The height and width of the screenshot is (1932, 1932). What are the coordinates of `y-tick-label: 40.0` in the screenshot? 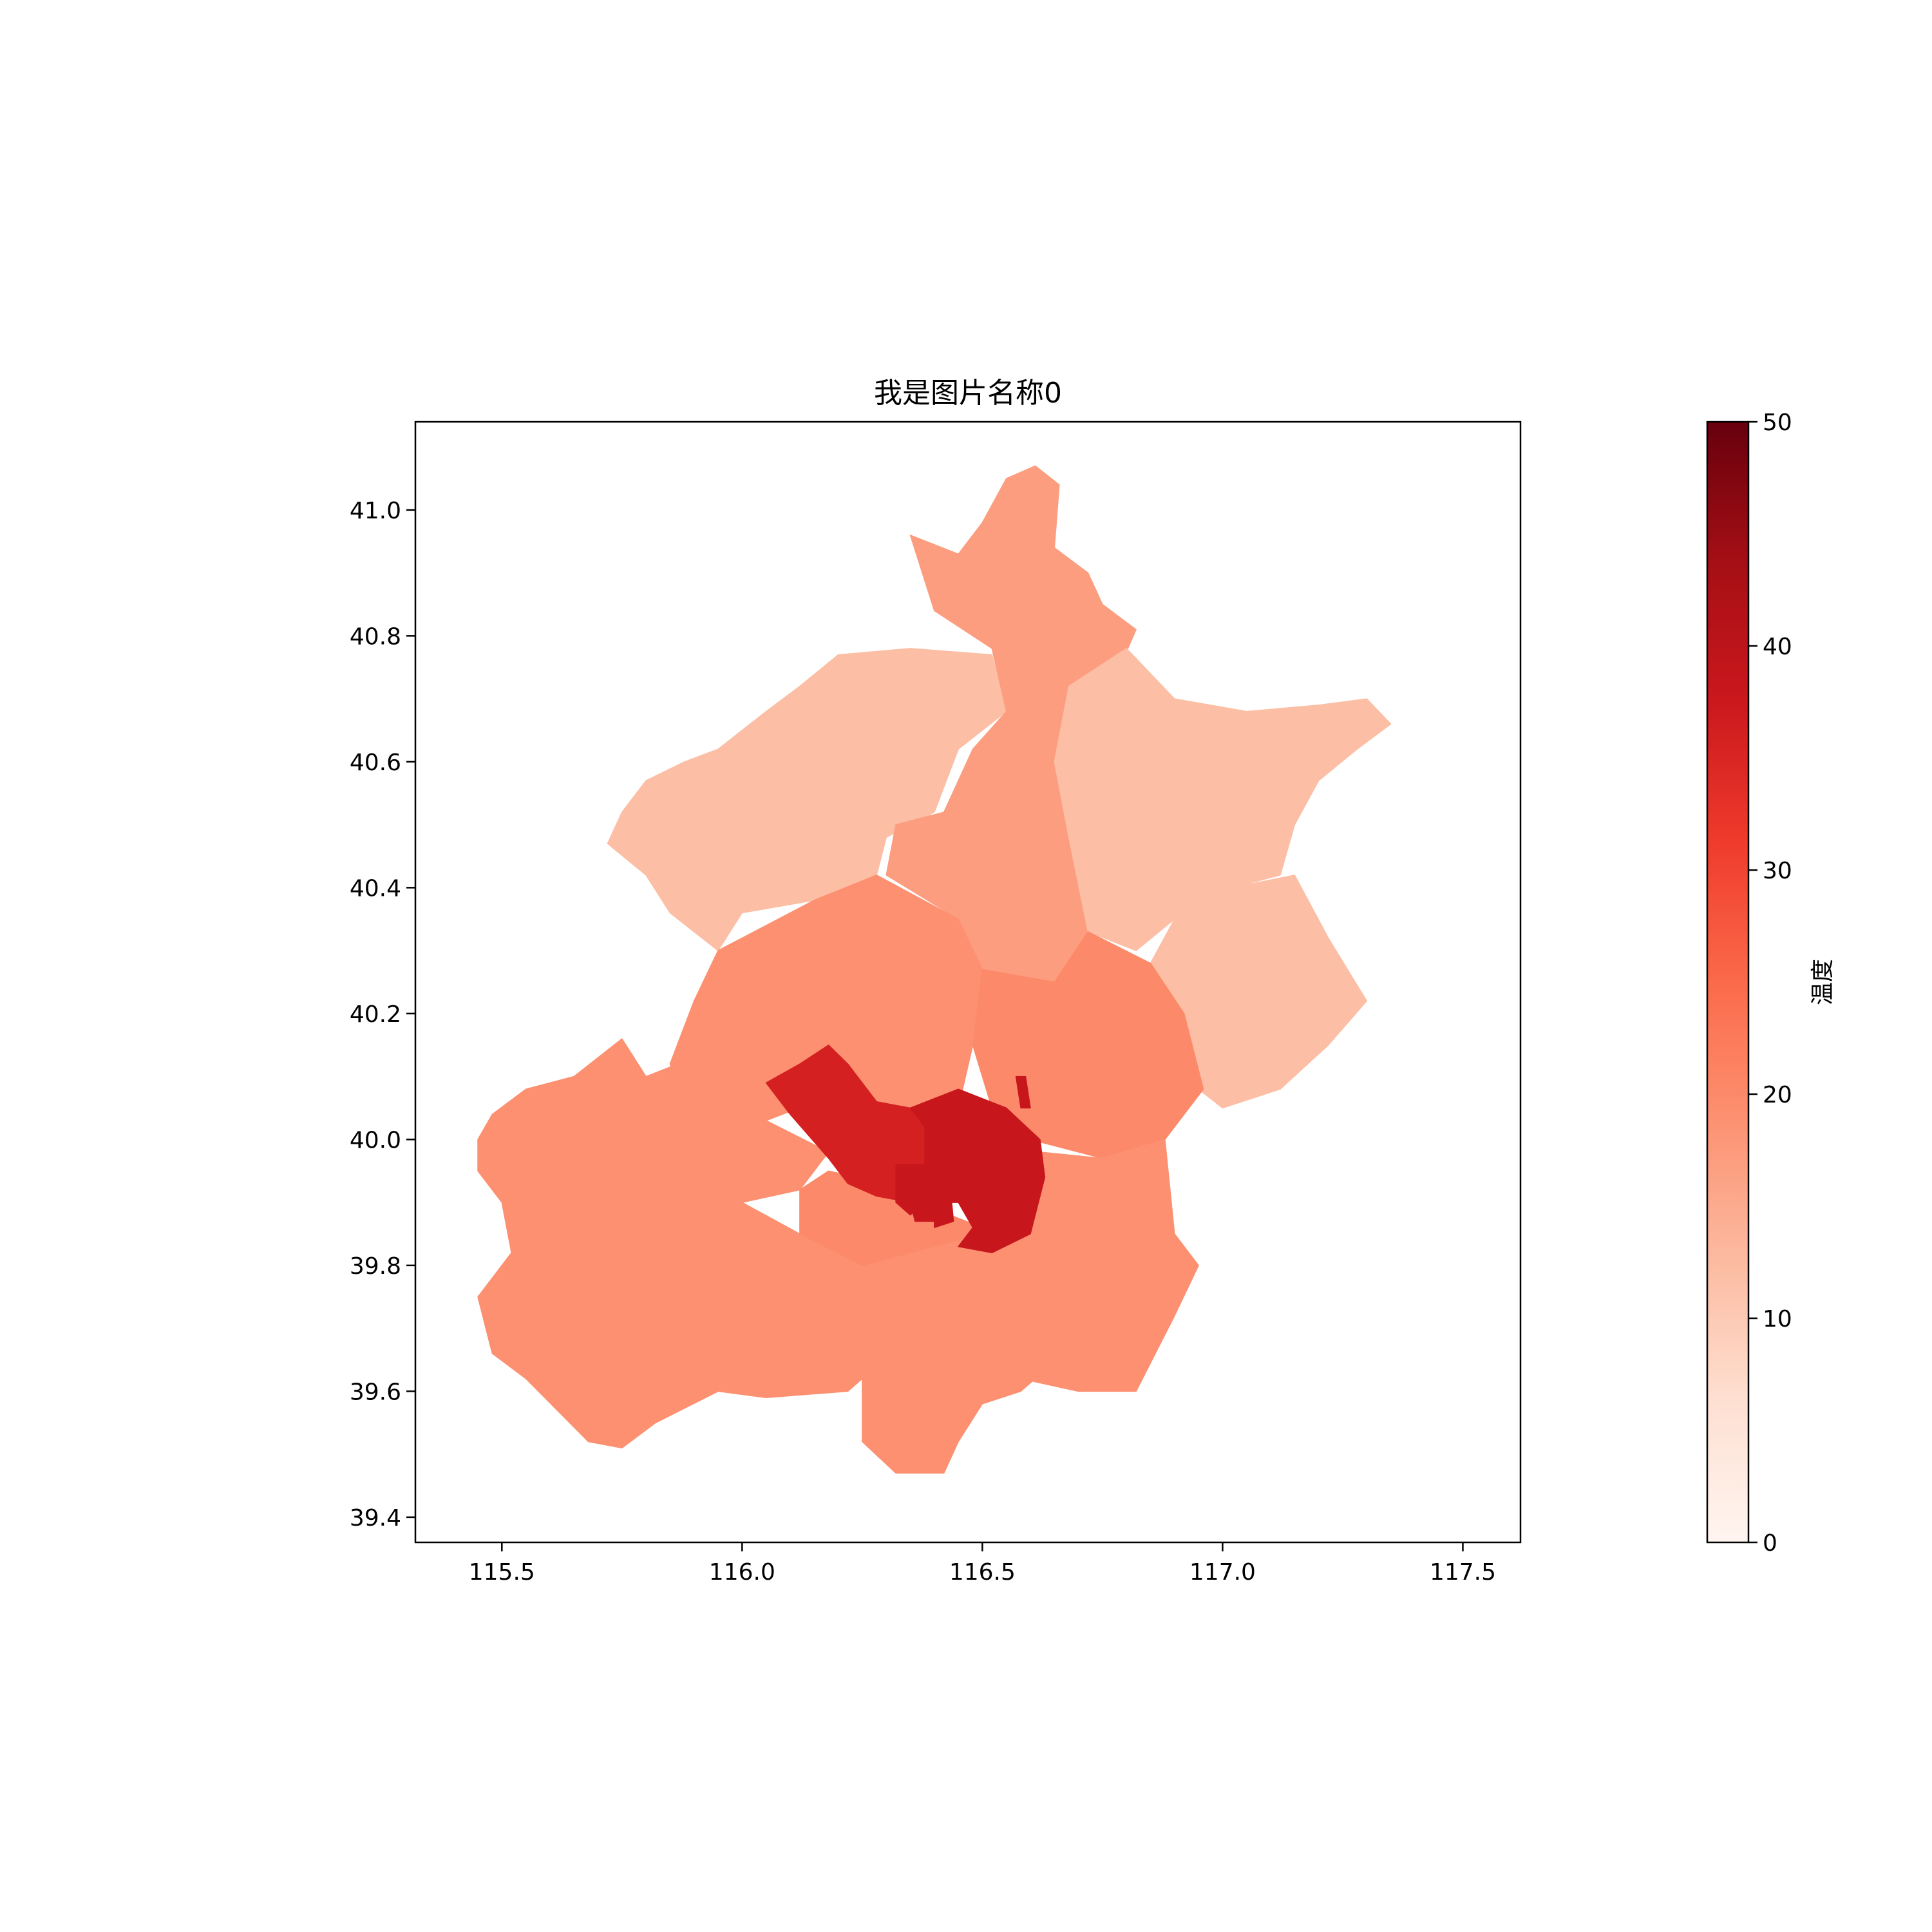 It's located at (375, 1140).